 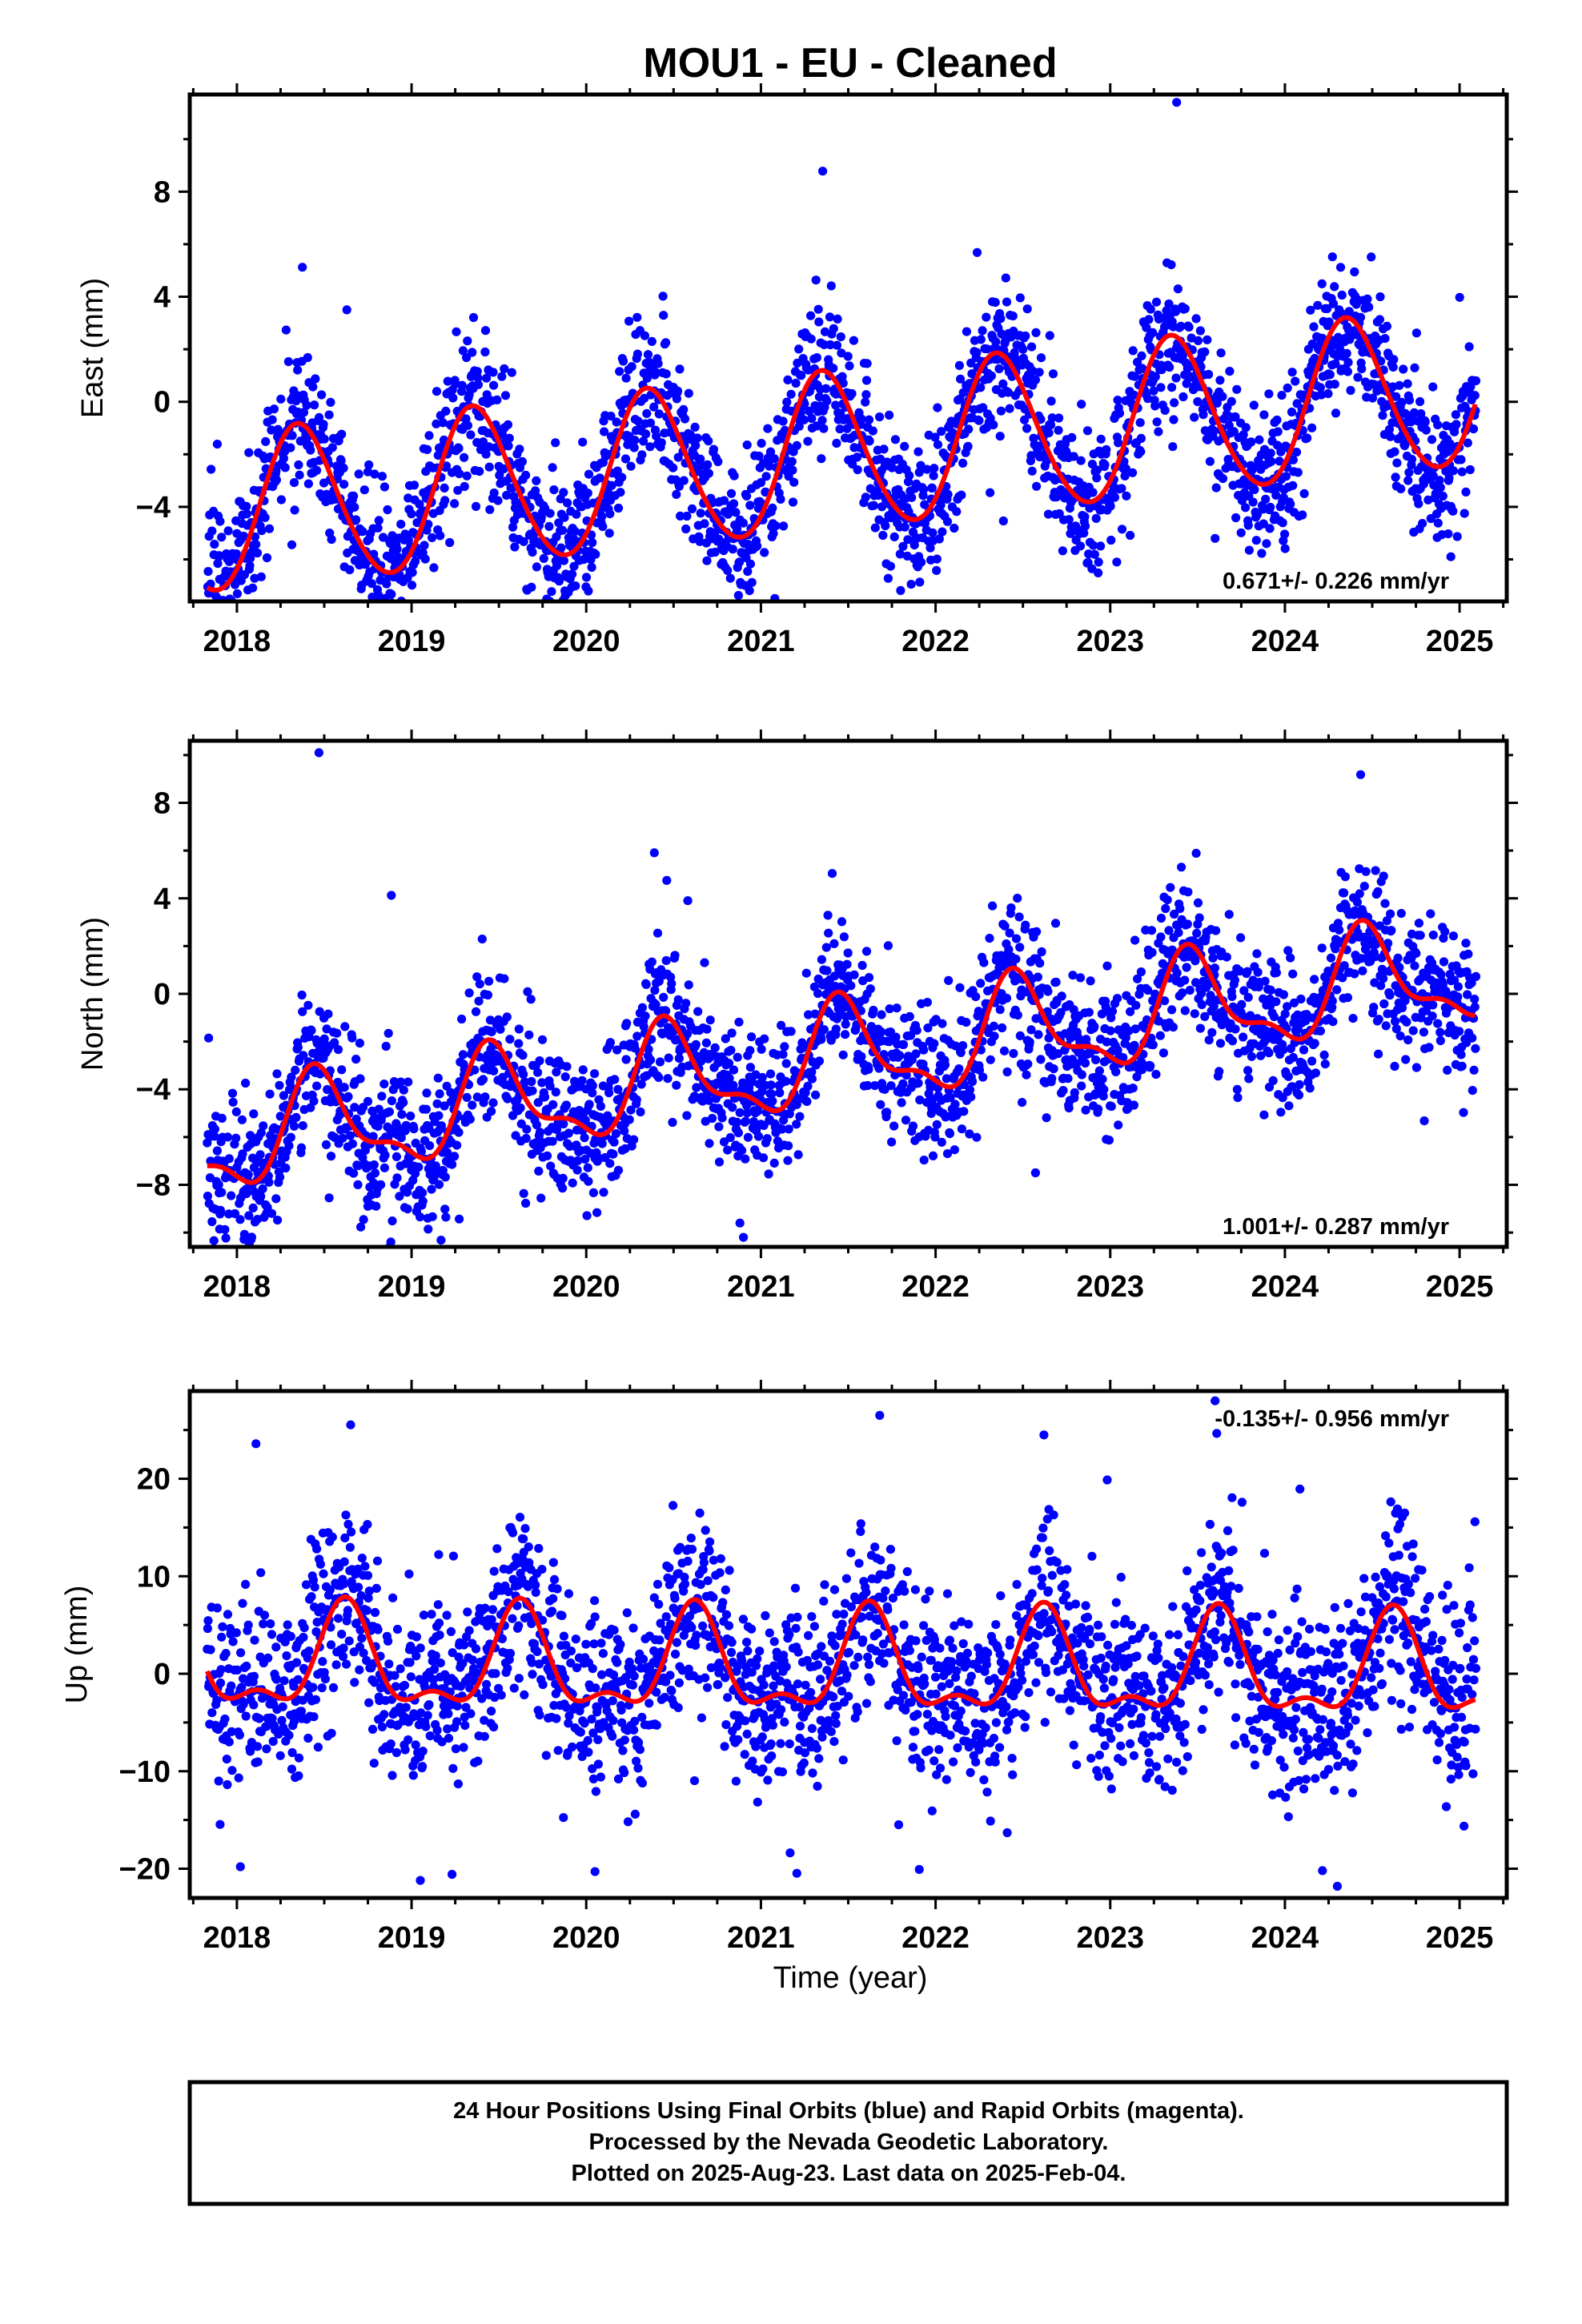 I want to click on east-outlier-point, so click(x=1216, y=538).